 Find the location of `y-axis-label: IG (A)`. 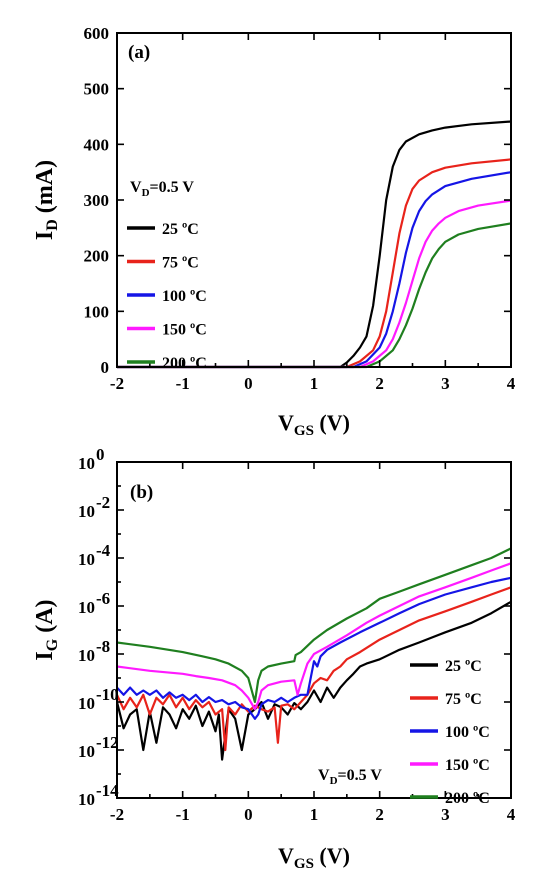

y-axis-label: IG (A) is located at coordinates (46, 629).